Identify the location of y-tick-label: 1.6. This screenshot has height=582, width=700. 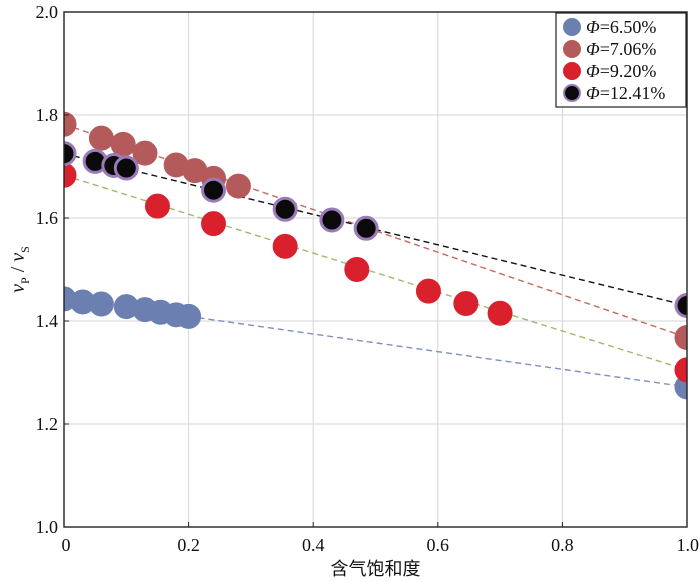
(47, 218).